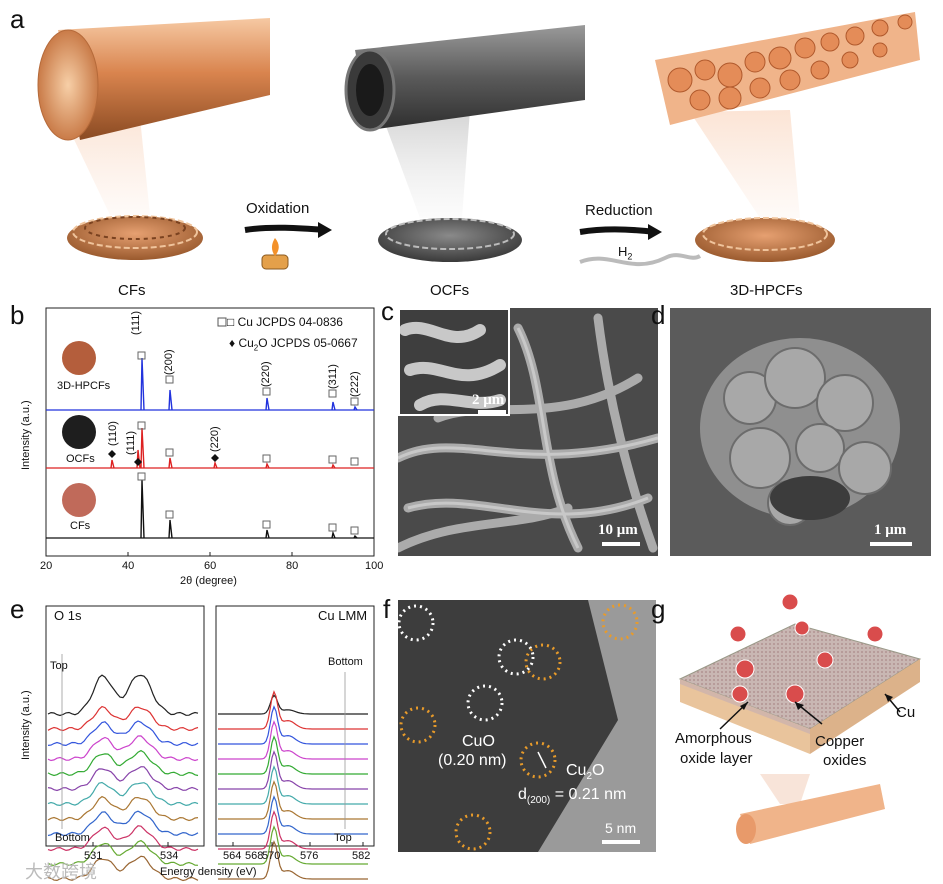 Image resolution: width=943 pixels, height=884 pixels. What do you see at coordinates (630, 256) in the screenshot?
I see `h2-sub: 2` at bounding box center [630, 256].